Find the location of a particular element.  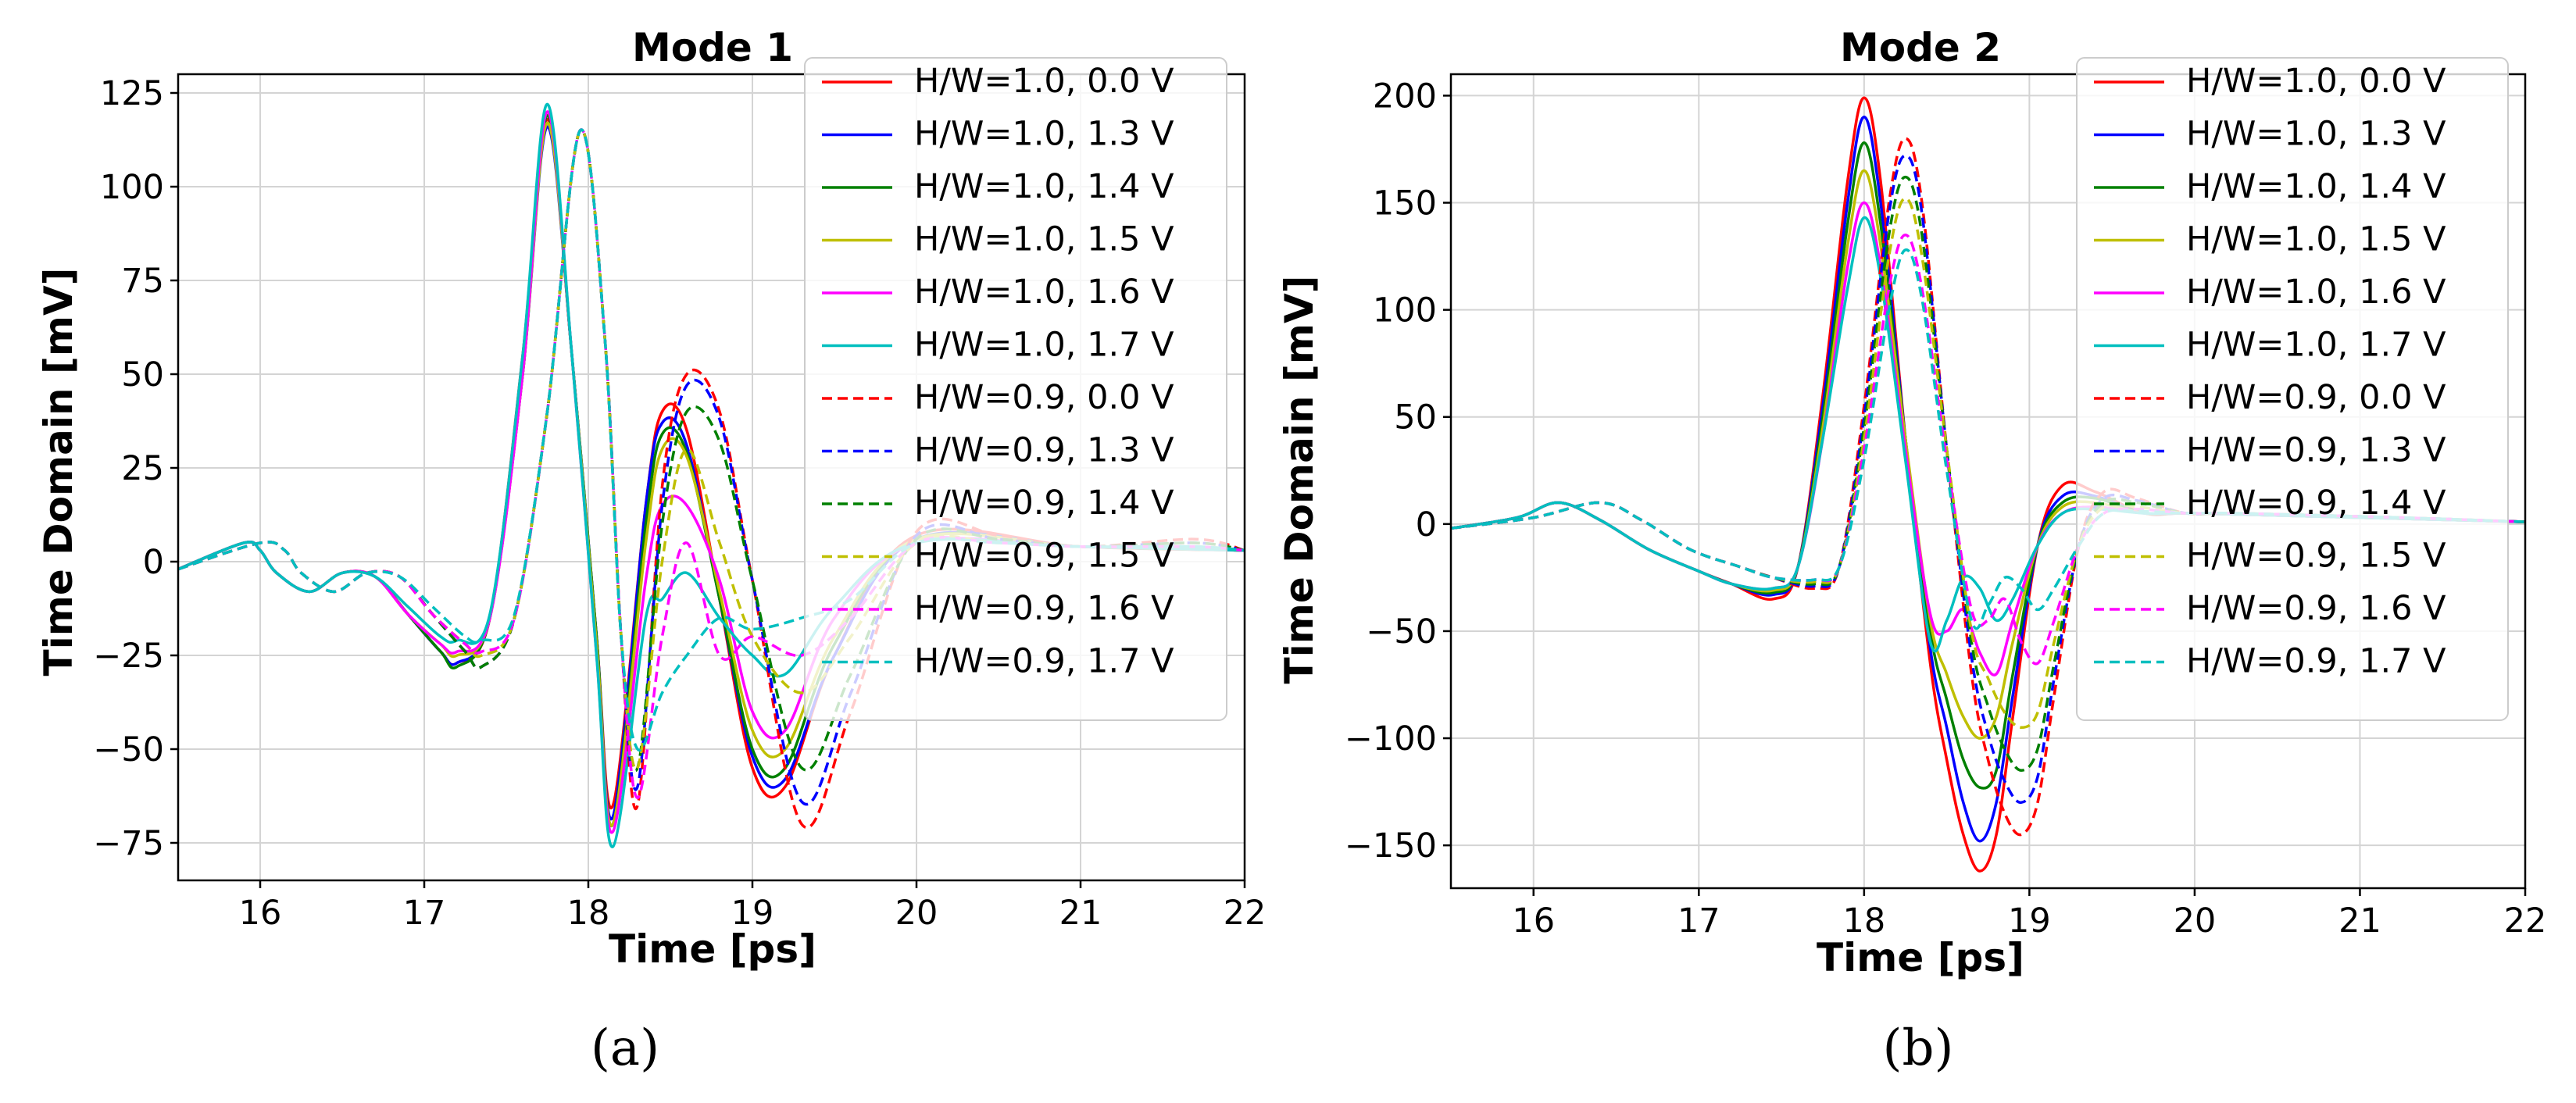

y-tick-label: 25 is located at coordinates (142, 469).